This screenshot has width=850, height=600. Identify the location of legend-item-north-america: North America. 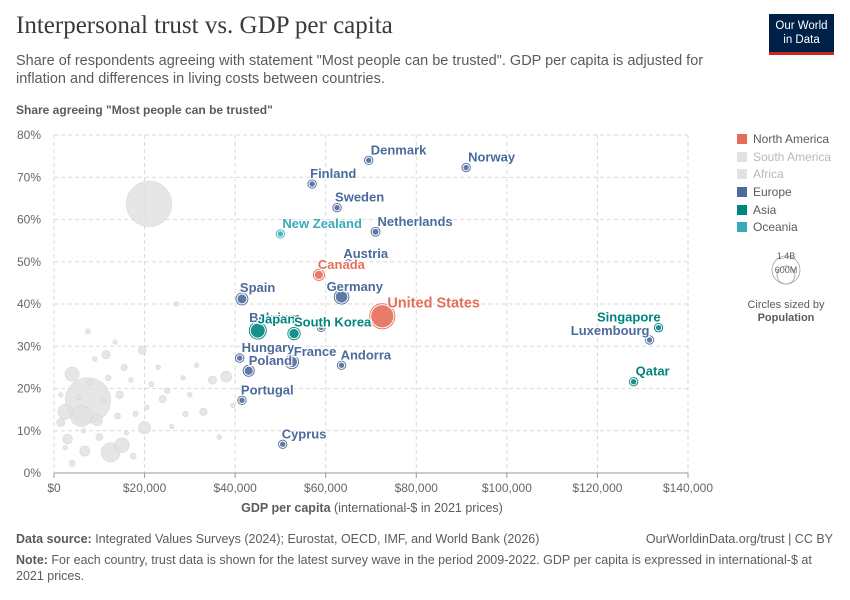
(792, 139).